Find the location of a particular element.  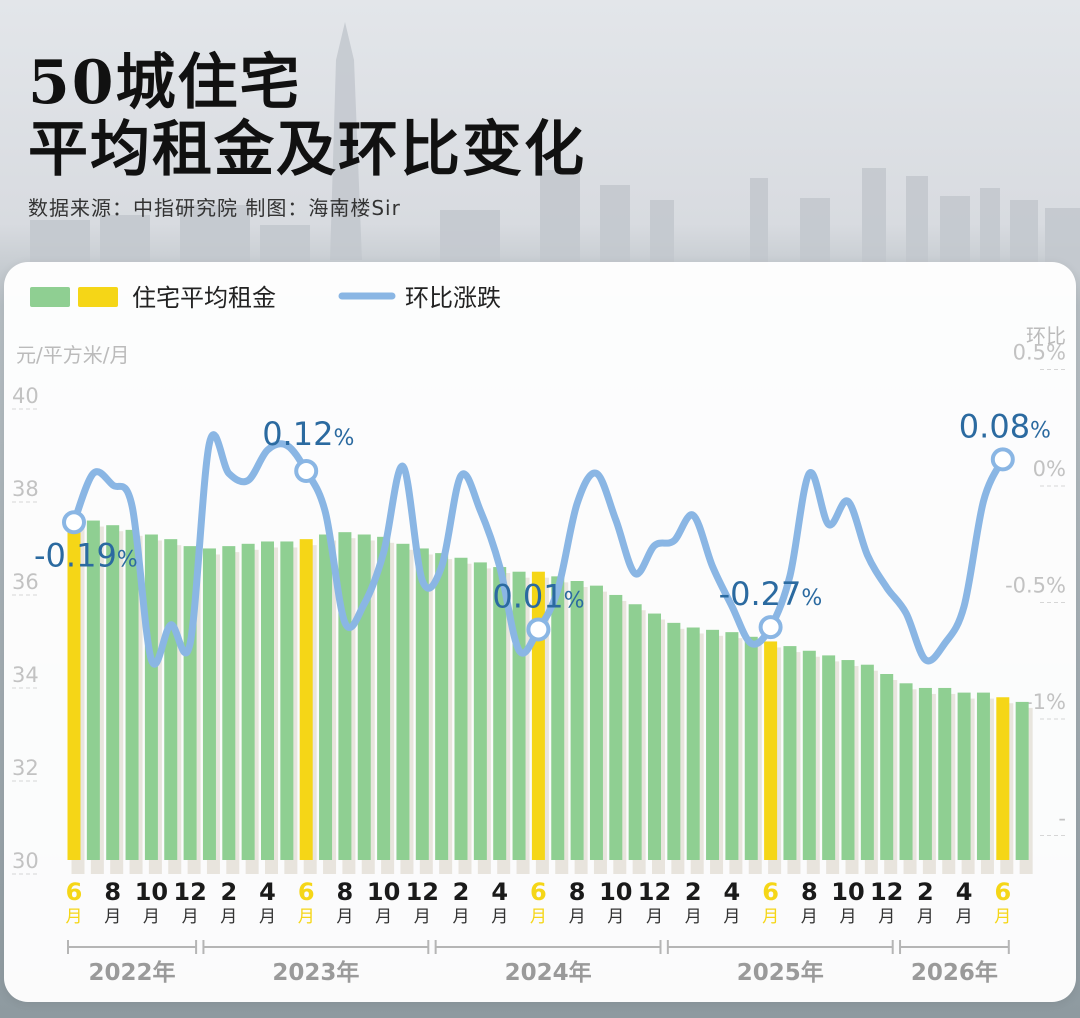

right-tick-label: 0% is located at coordinates (1049, 469).